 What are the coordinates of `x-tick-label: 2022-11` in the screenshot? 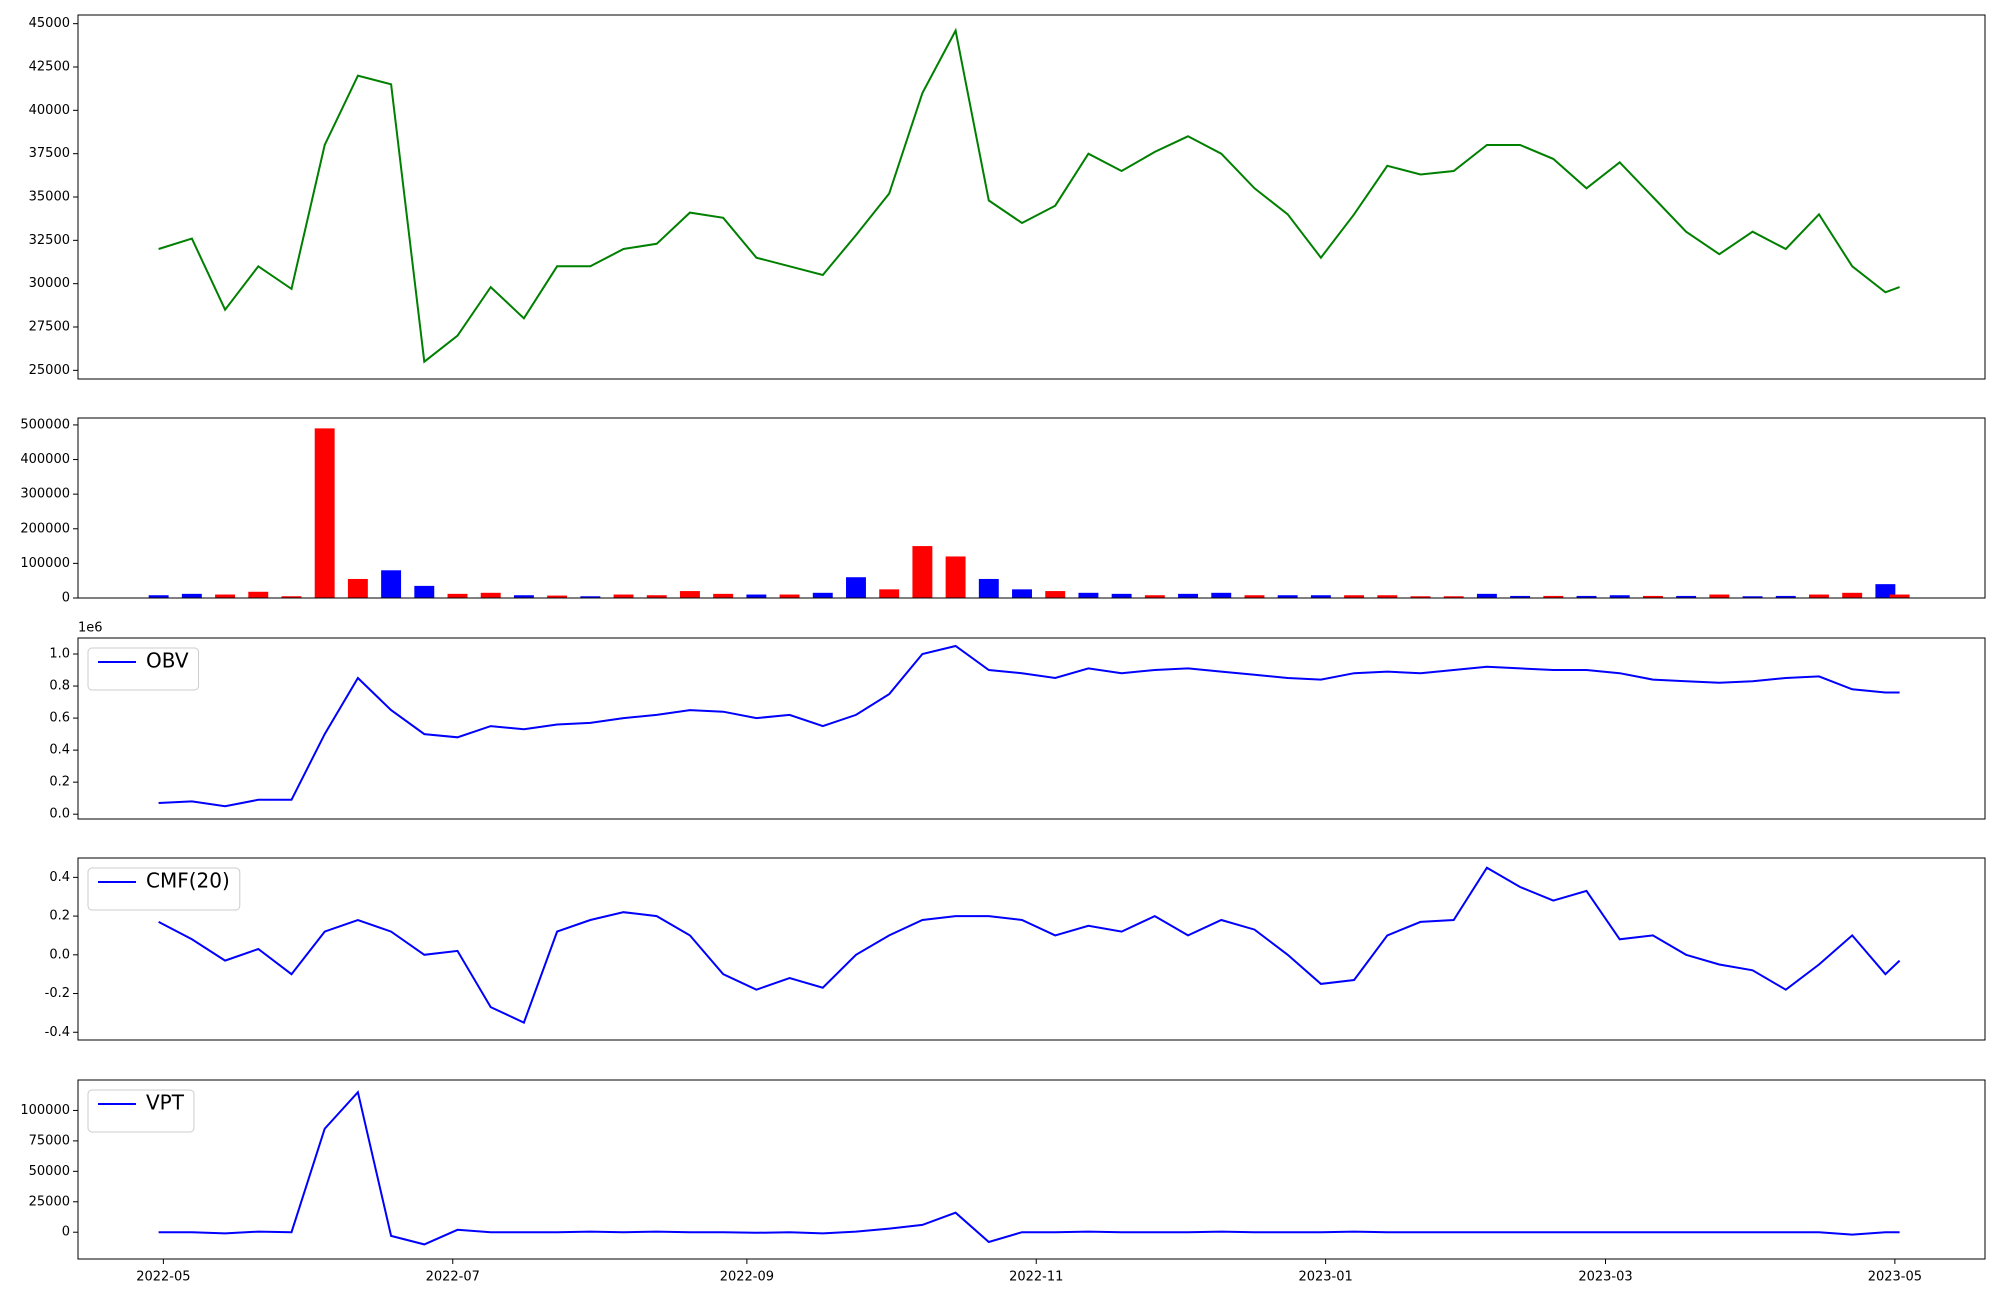 It's located at (1036, 1277).